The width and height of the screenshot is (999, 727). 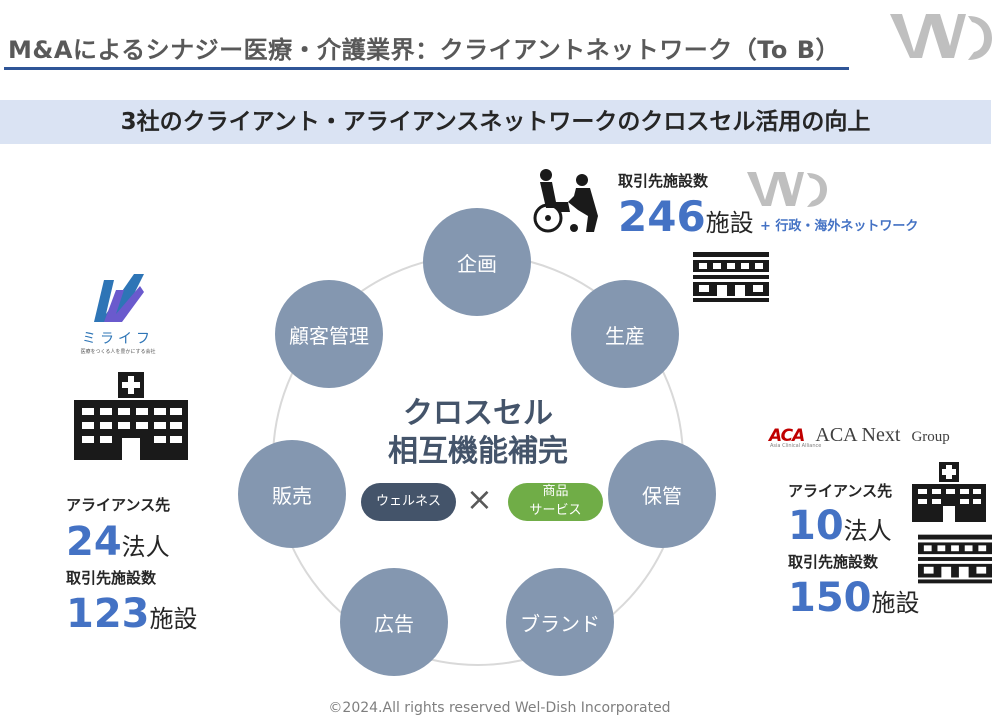 What do you see at coordinates (833, 562) in the screenshot?
I see `aca-facility-label: 取引先施設数` at bounding box center [833, 562].